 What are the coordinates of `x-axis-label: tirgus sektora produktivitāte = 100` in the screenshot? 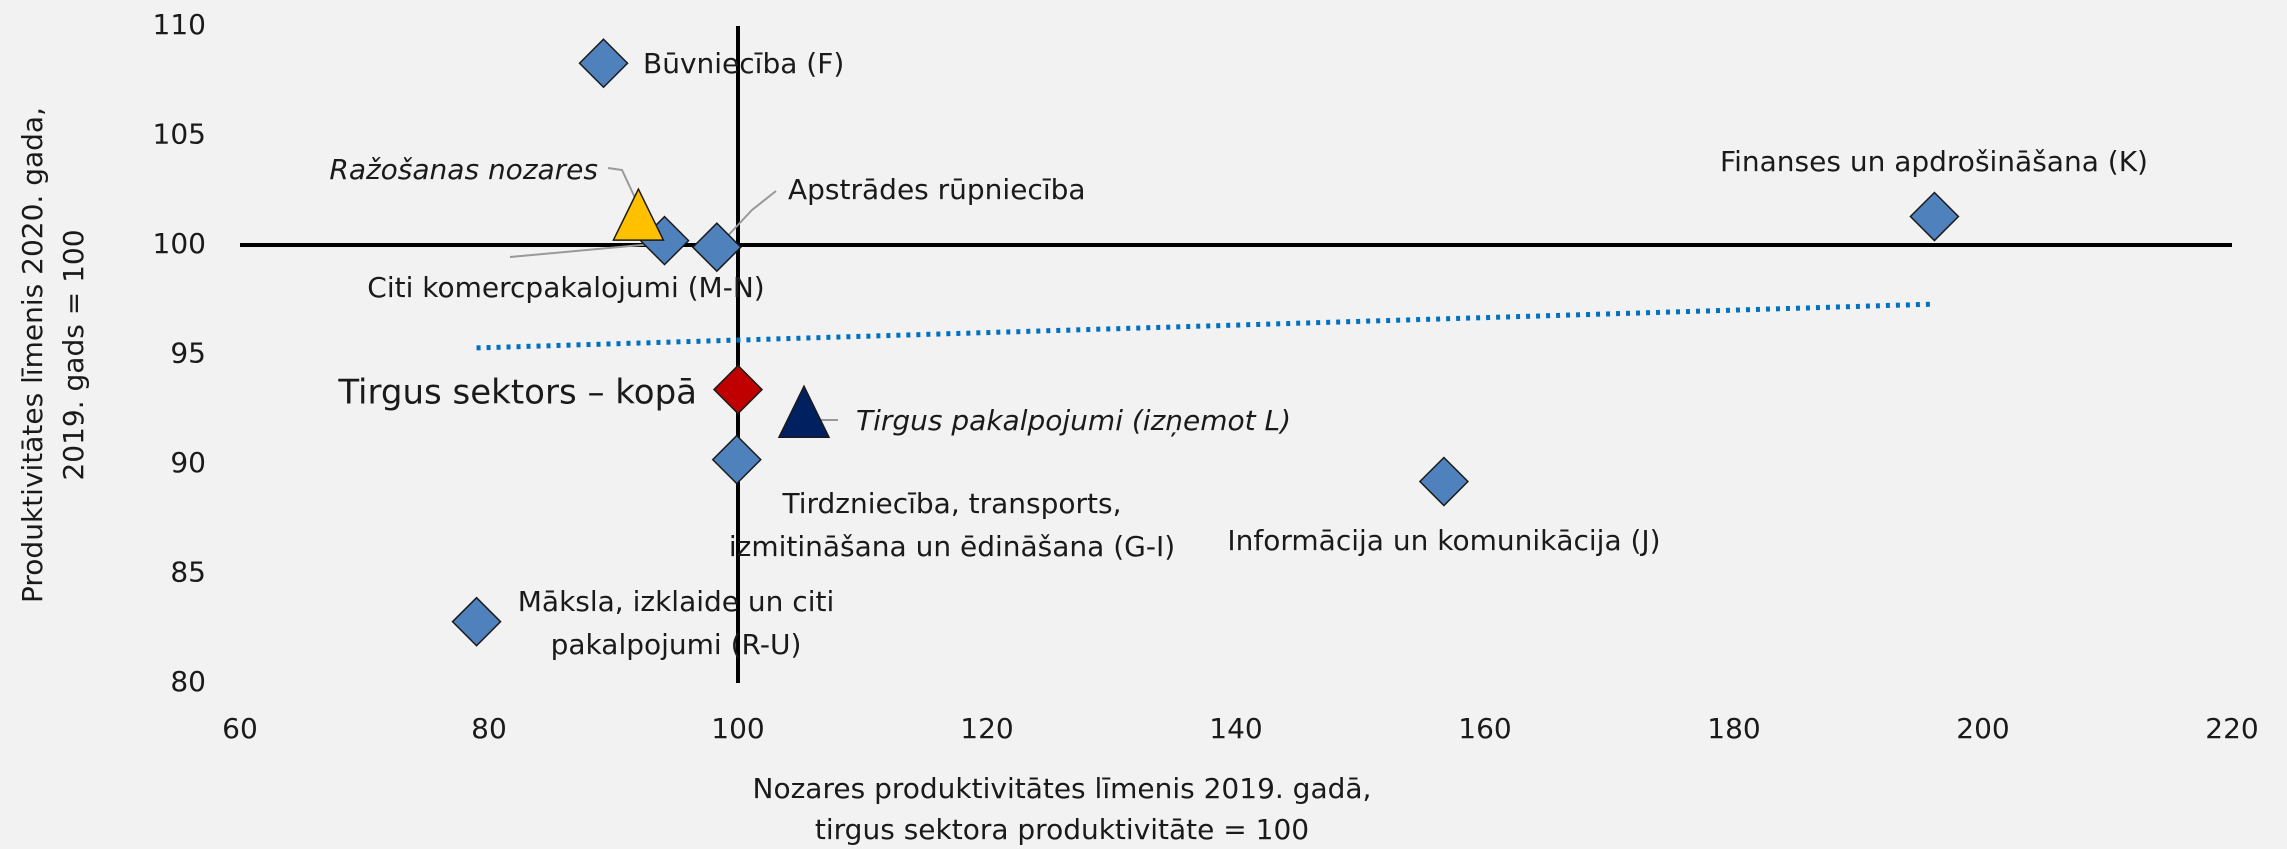 It's located at (1062, 829).